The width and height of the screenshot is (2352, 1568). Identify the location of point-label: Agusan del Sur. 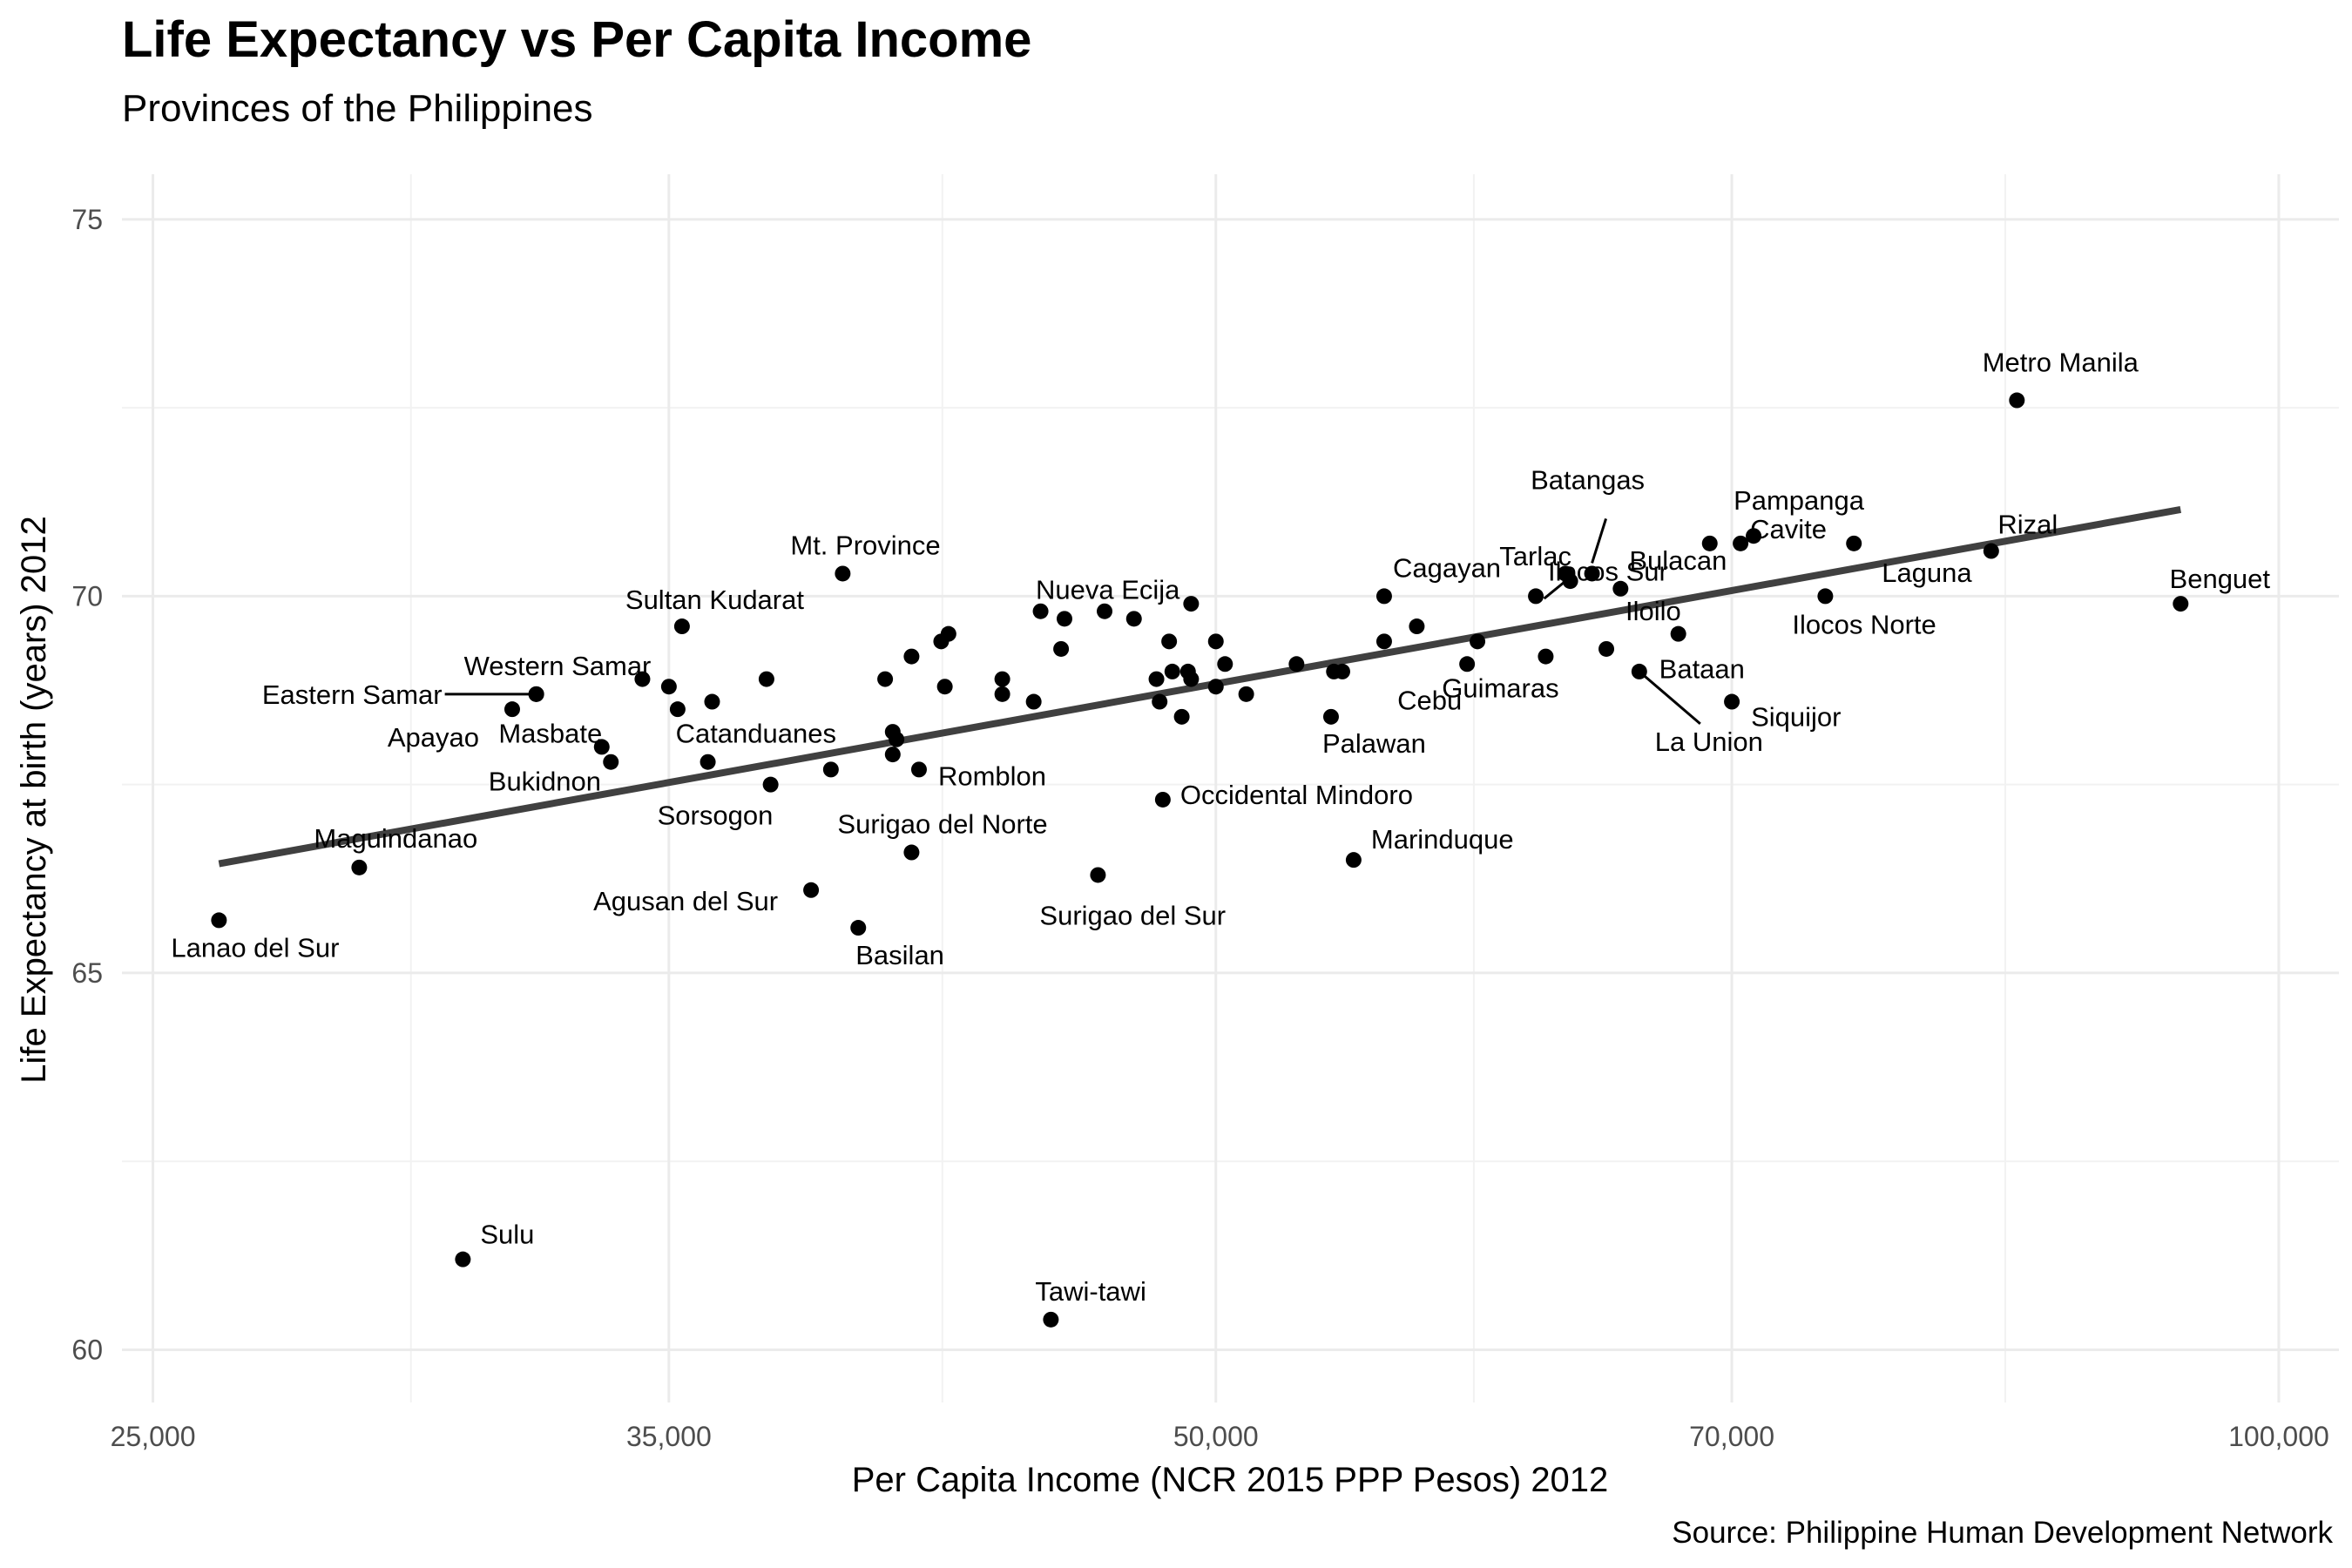
(685, 901).